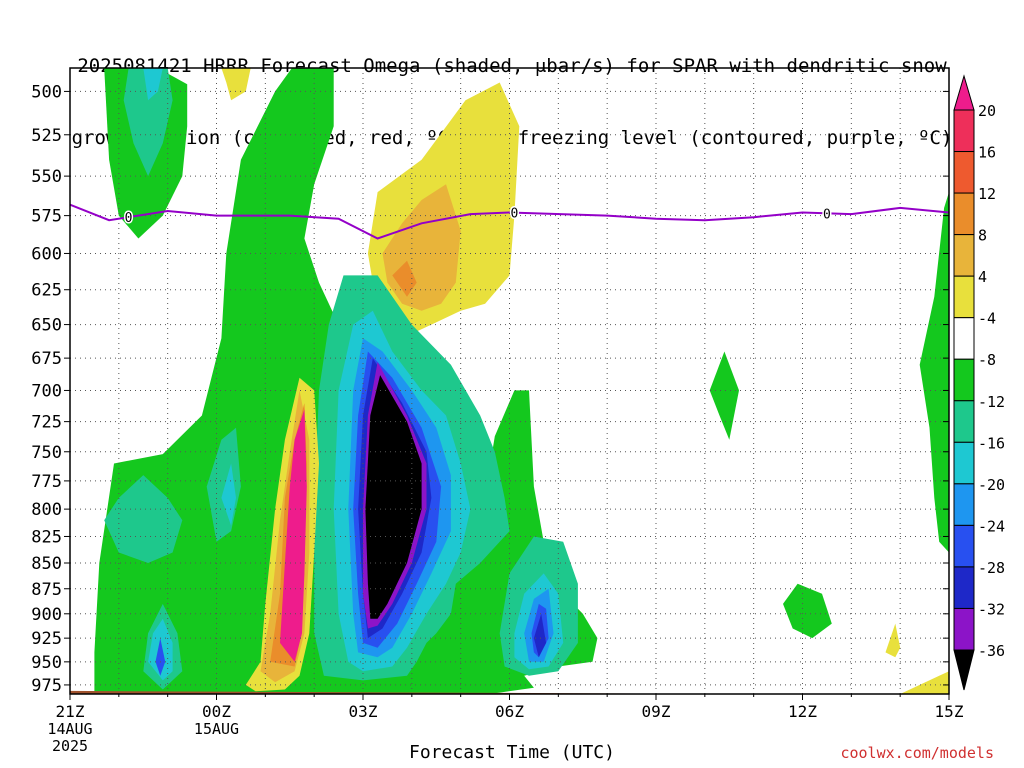  Describe the element at coordinates (964, 92) in the screenshot. I see `colorbar-top-arrow` at that location.